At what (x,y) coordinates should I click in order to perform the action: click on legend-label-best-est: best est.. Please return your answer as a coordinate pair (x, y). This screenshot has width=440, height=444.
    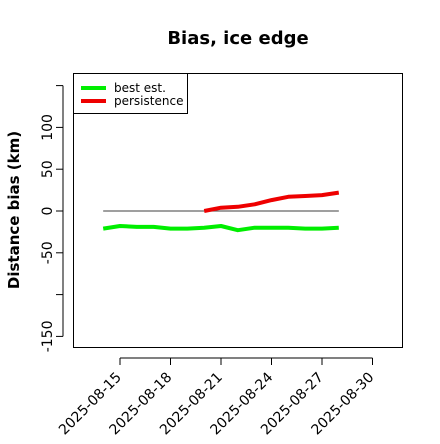
    Looking at the image, I should click on (140, 88).